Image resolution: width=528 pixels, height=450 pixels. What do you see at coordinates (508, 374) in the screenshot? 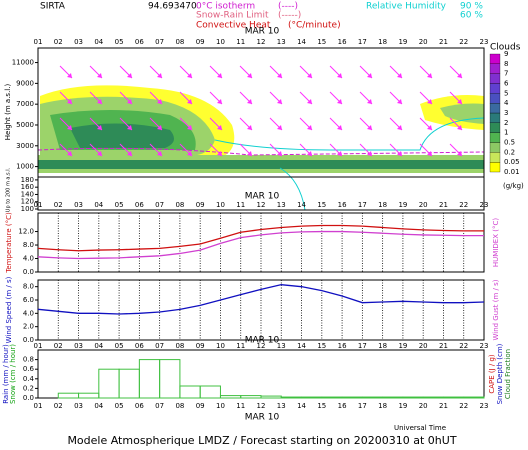
I see `axis-title: Cloud Fraction` at bounding box center [508, 374].